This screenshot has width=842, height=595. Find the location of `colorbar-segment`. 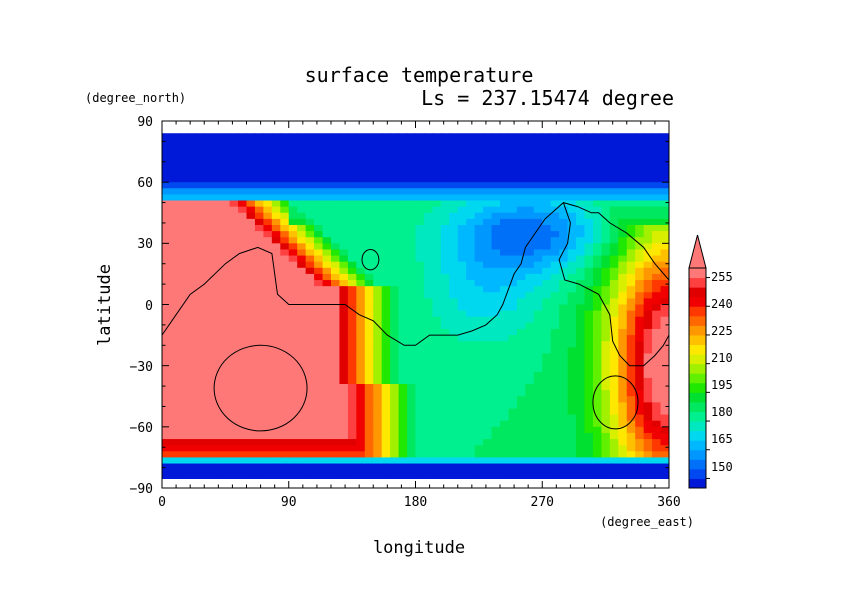

colorbar-segment is located at coordinates (697, 340).